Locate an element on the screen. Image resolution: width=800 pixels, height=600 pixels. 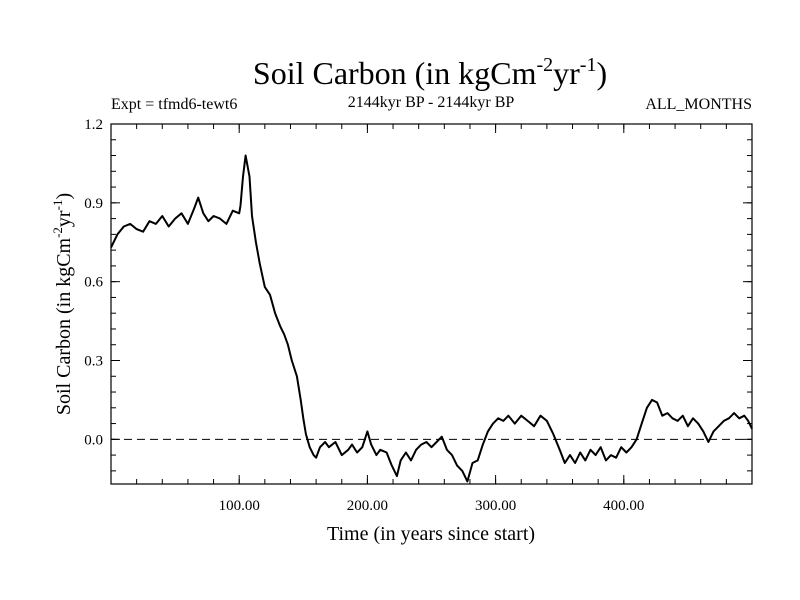
y-tick-label: 0.3 is located at coordinates (93, 361).